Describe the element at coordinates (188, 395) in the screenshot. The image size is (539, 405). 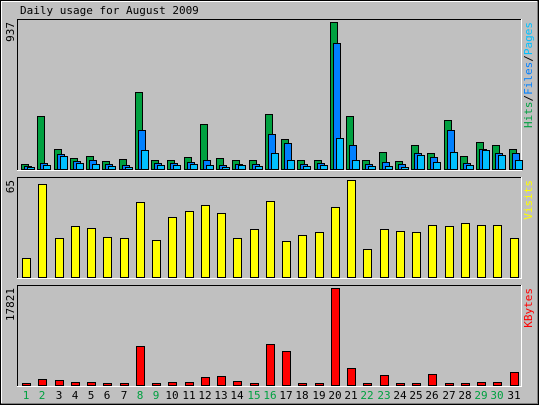
I see `x-tick-label-day-11: 11` at that location.